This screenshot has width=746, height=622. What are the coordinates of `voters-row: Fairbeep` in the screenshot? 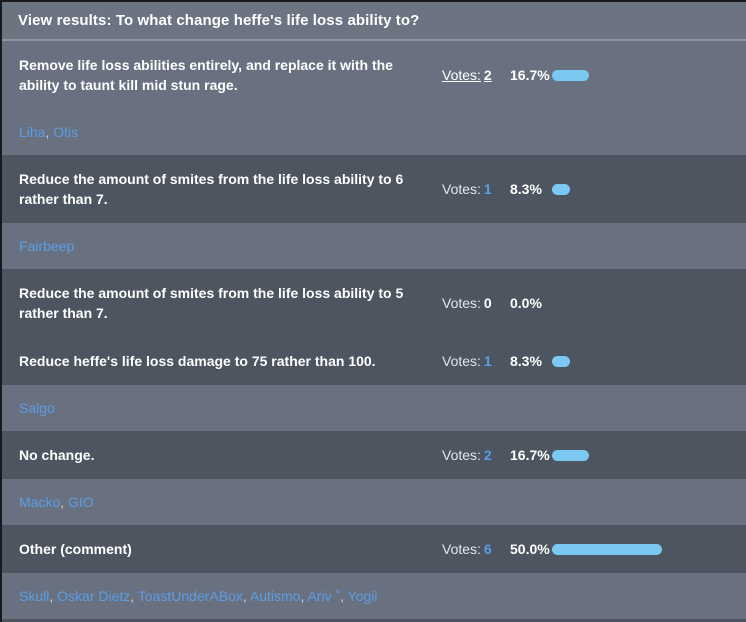 It's located at (374, 246).